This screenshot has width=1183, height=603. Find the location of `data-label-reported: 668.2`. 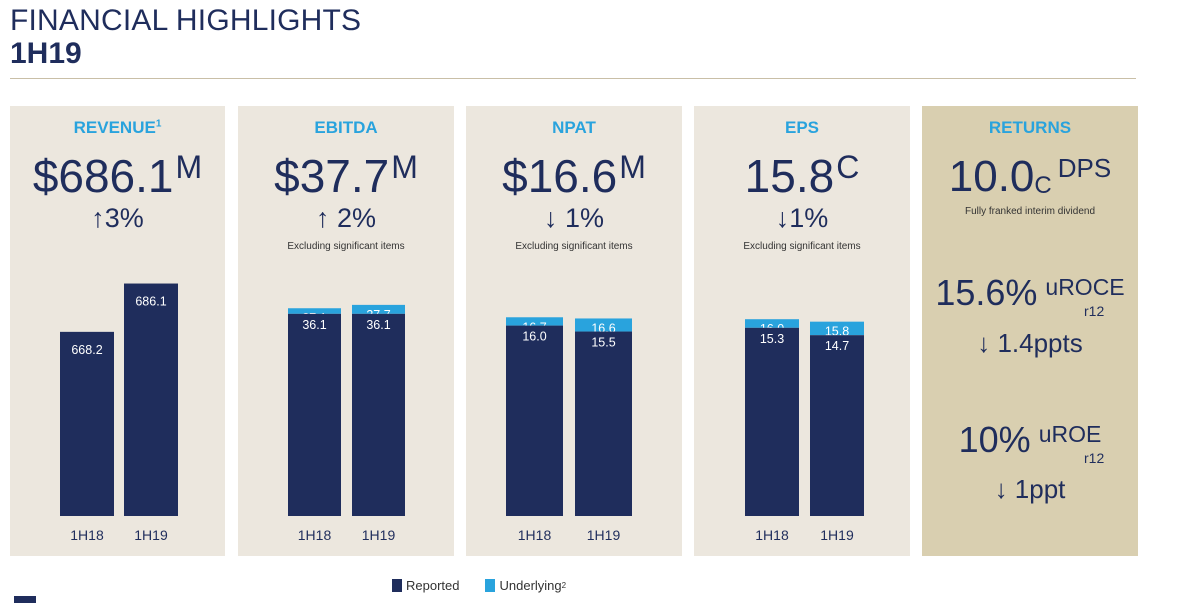

data-label-reported: 668.2 is located at coordinates (86, 350).